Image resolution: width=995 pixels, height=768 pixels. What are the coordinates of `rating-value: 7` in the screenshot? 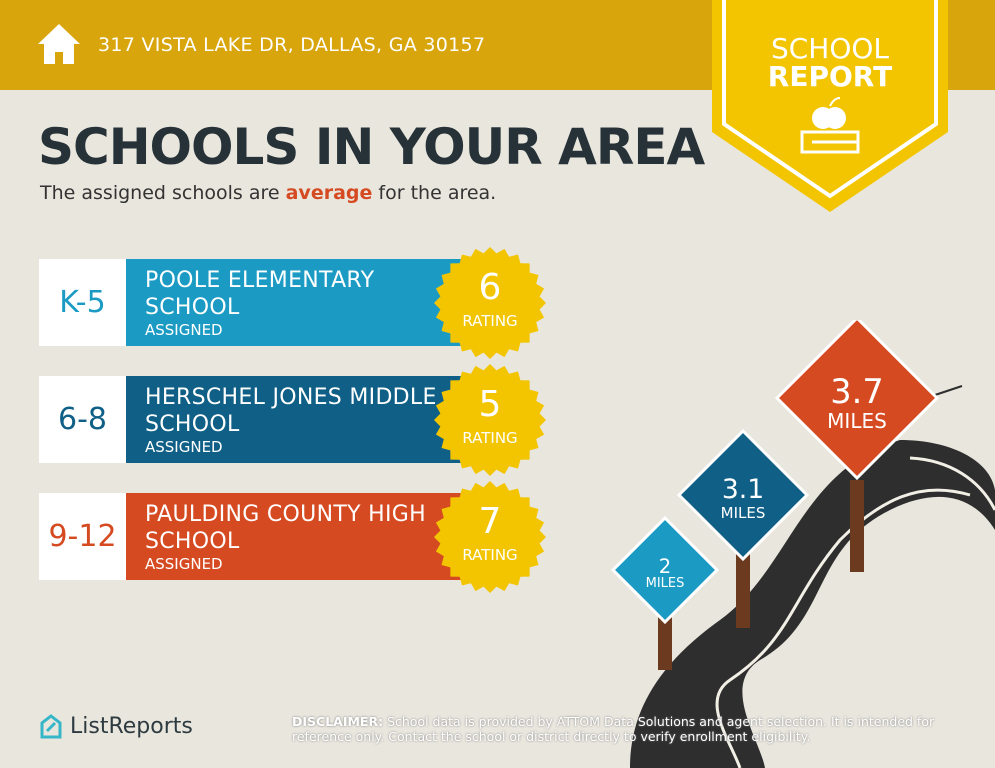 It's located at (490, 521).